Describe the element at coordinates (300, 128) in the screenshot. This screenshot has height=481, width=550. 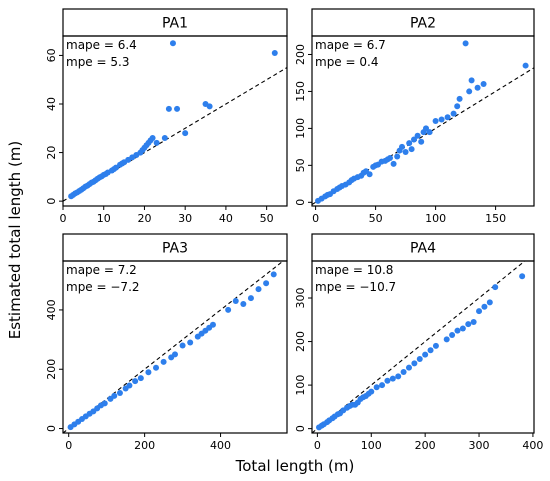
I see `panel-2-y-tick-label: 100` at that location.